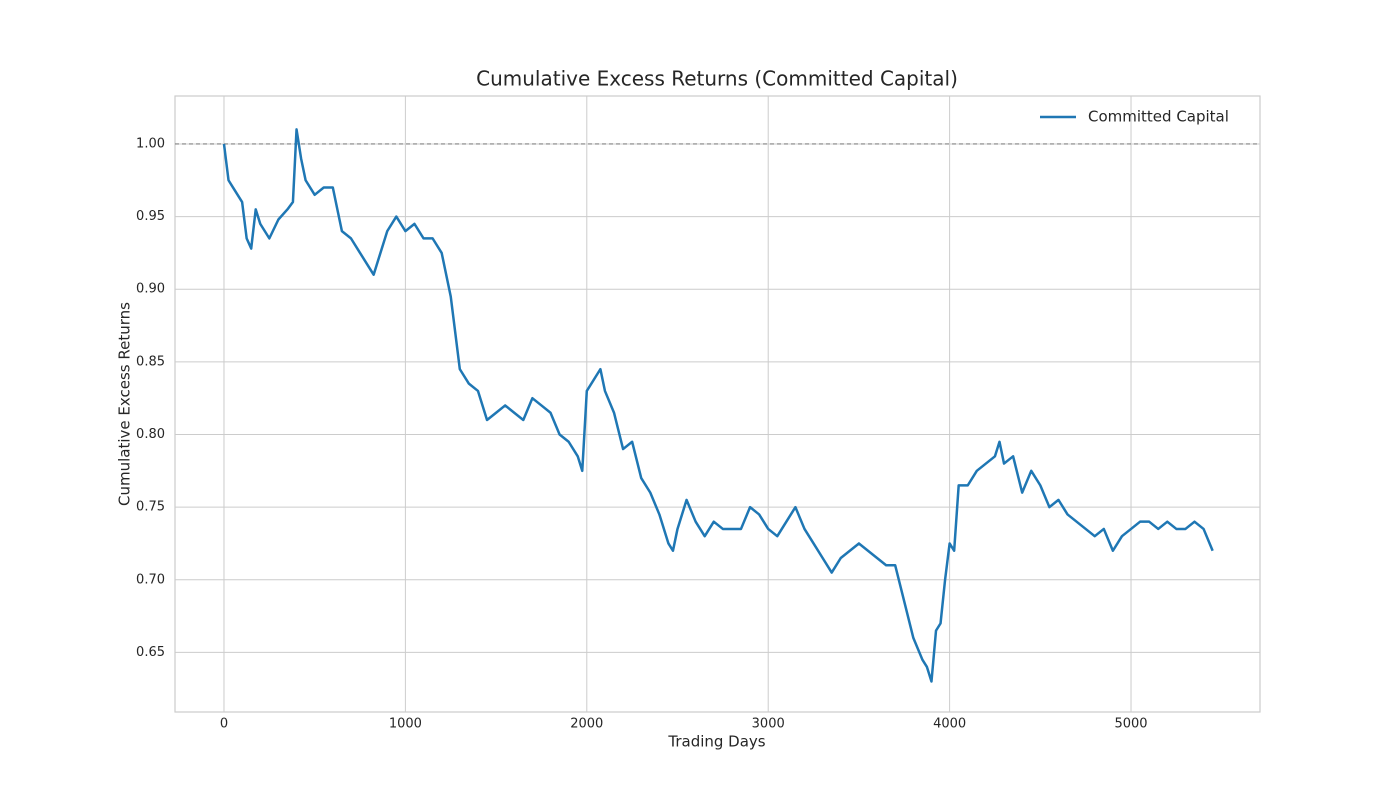 The width and height of the screenshot is (1400, 804). Describe the element at coordinates (1130, 724) in the screenshot. I see `x-tick-label: 5000` at that location.